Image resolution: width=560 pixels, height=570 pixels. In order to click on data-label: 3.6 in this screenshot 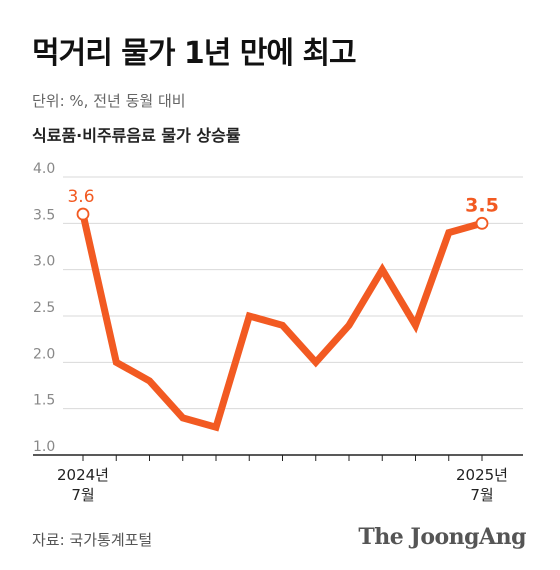, I will do `click(80, 197)`.